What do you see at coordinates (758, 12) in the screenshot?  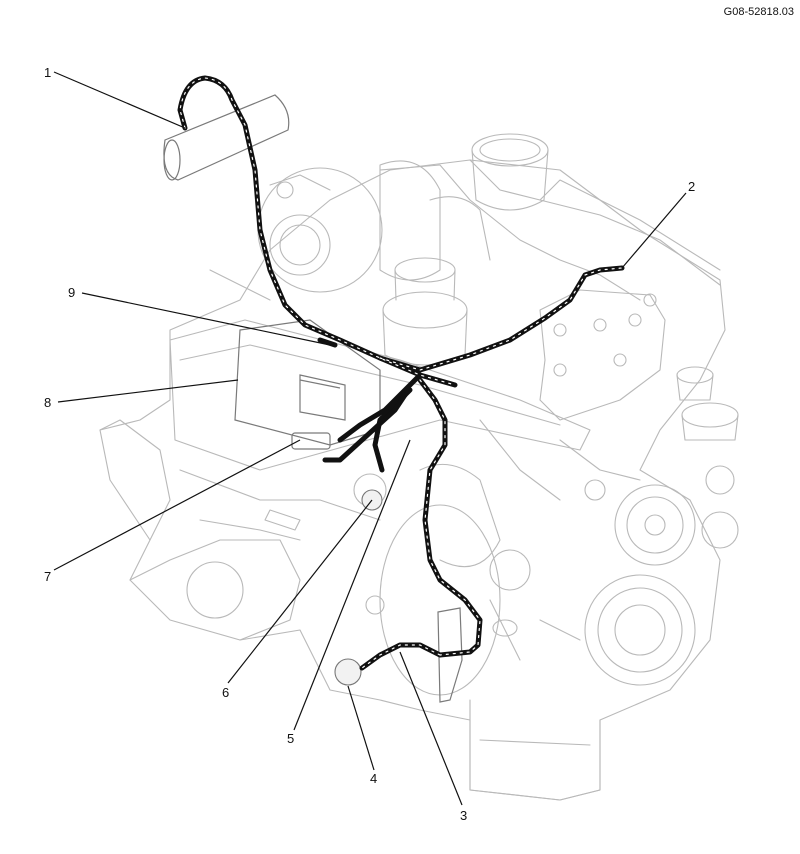 I see `drawing-reference-number: G08-52818.03` at bounding box center [758, 12].